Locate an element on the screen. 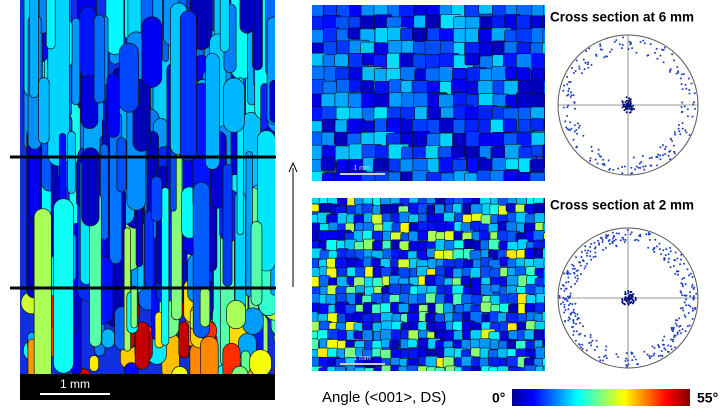  map-base is located at coordinates (147, 387).